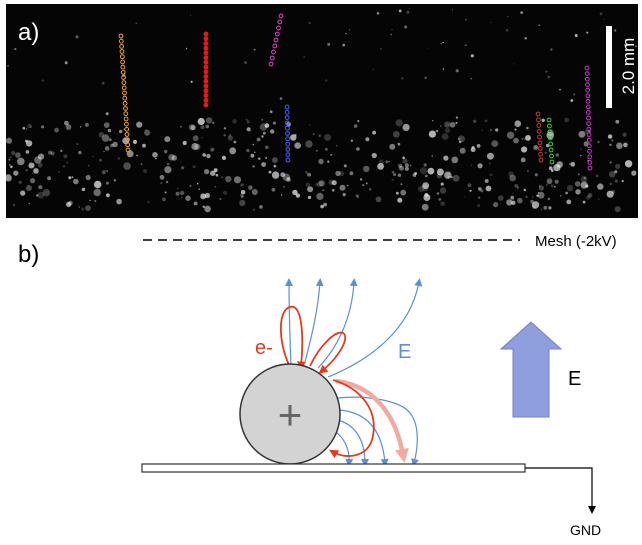 The width and height of the screenshot is (642, 545). Describe the element at coordinates (574, 379) in the screenshot. I see `field-direction-label: E` at that location.